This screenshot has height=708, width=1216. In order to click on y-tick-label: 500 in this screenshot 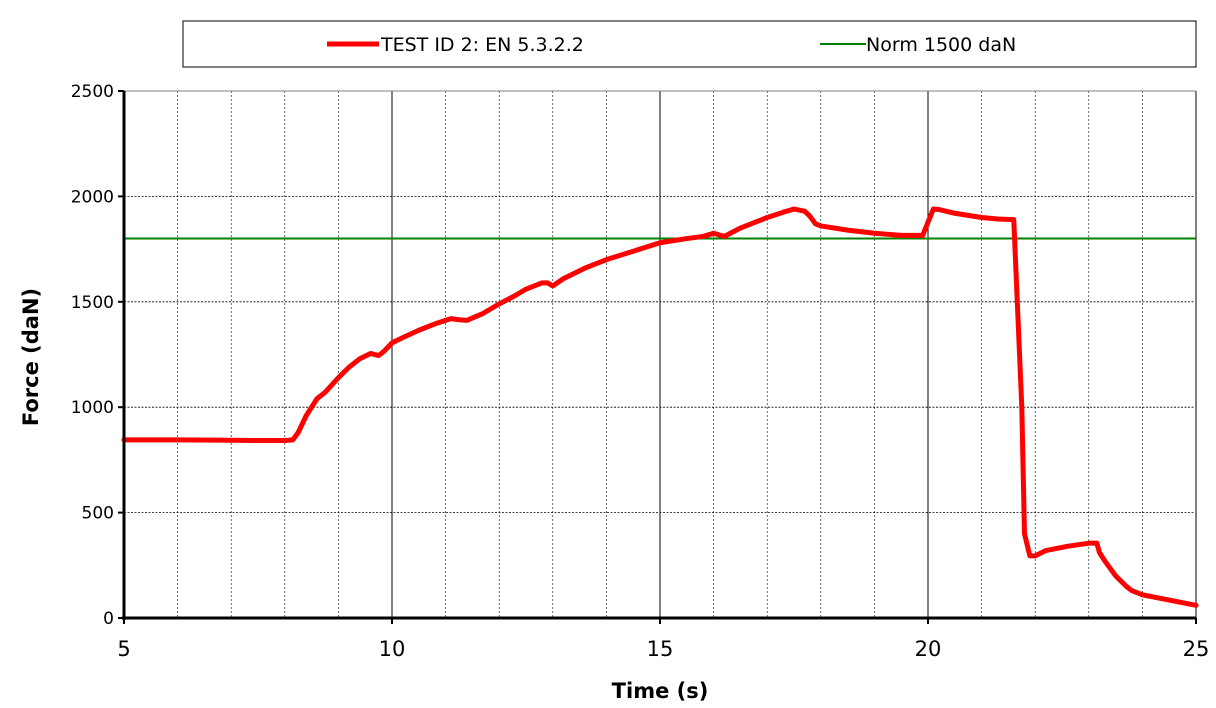, I will do `click(98, 514)`.